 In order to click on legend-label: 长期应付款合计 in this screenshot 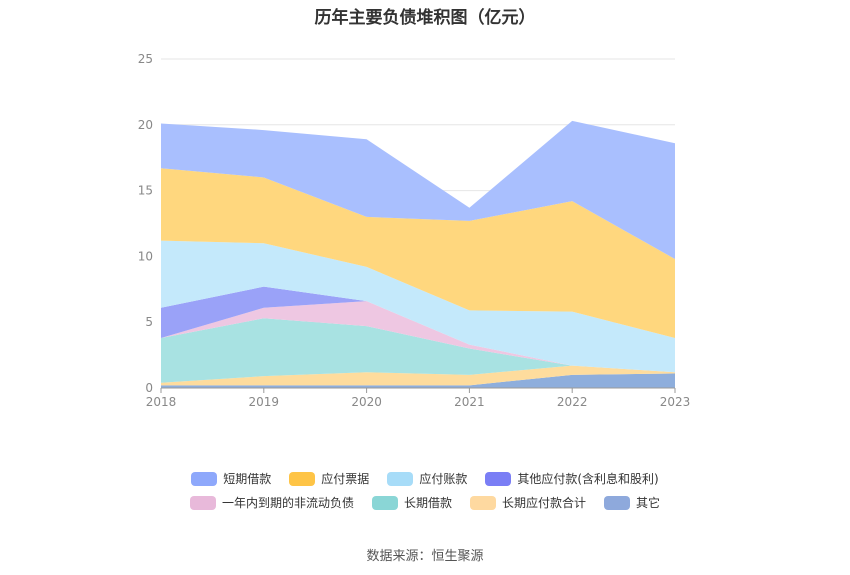, I will do `click(544, 503)`.